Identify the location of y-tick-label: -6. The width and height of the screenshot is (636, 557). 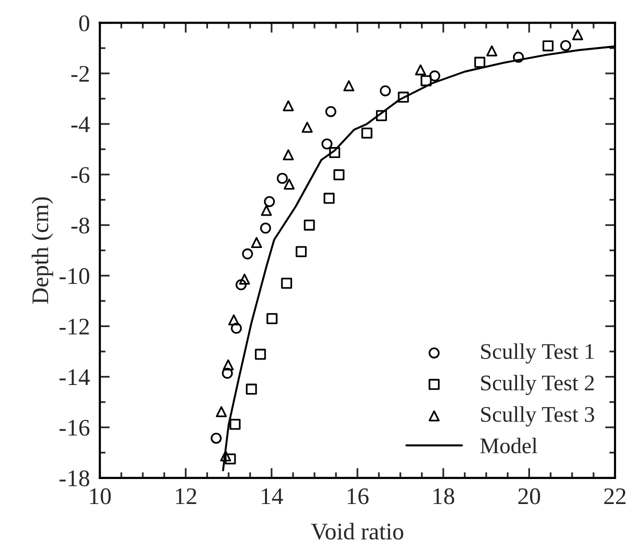
(80, 175).